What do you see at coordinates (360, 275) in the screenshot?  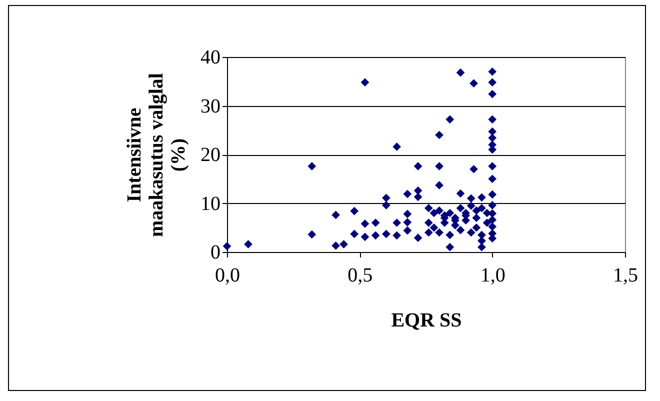 I see `x-tick-label: 0,5` at bounding box center [360, 275].